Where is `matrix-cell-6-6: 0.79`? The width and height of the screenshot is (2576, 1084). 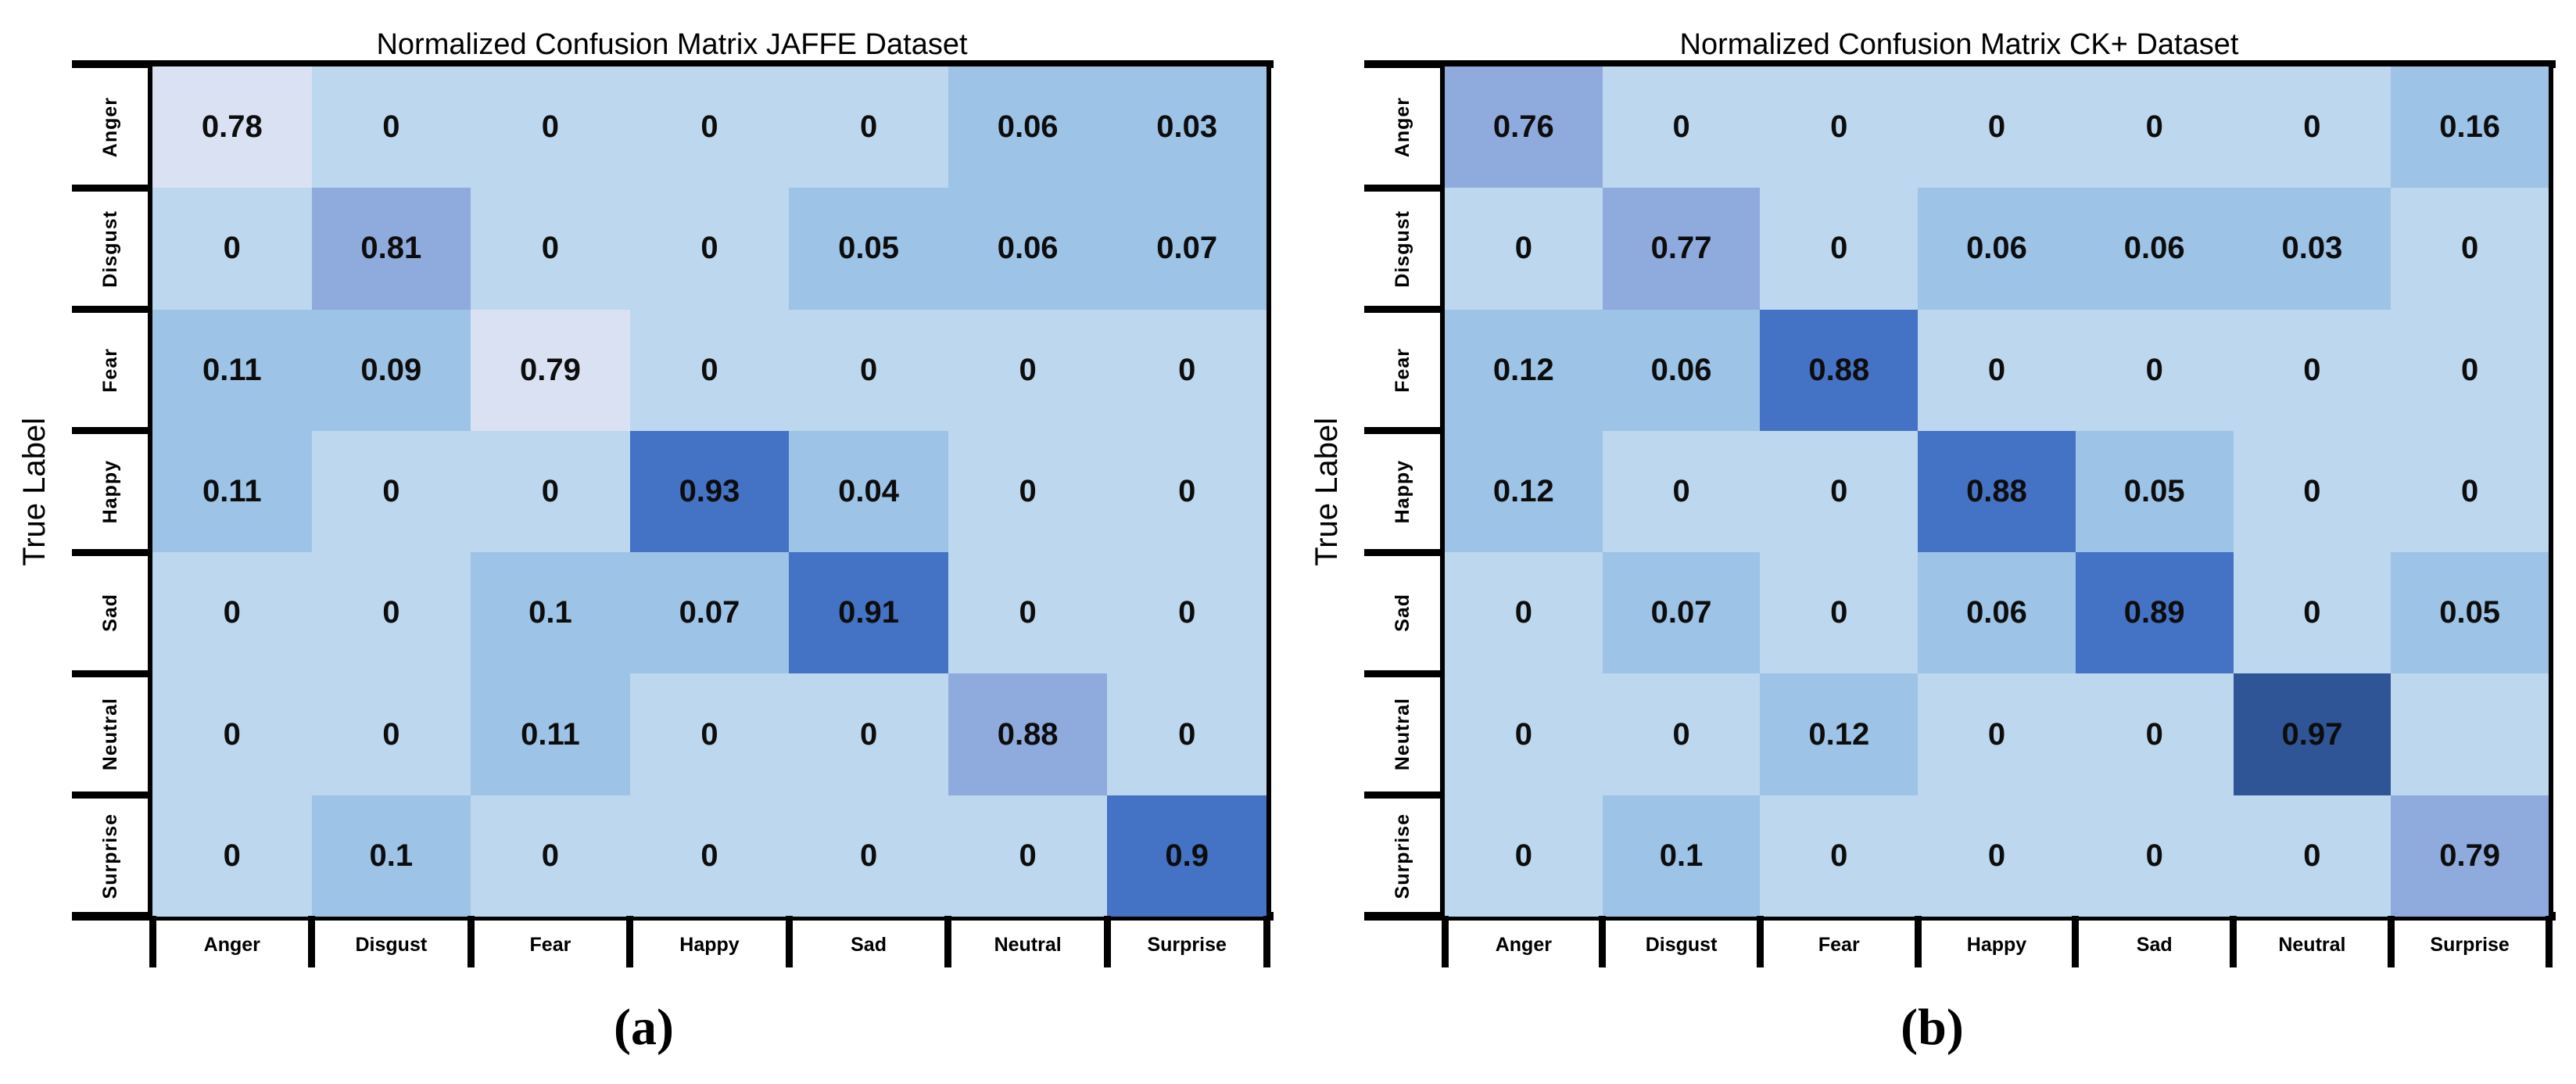
matrix-cell-6-6: 0.79 is located at coordinates (2470, 856).